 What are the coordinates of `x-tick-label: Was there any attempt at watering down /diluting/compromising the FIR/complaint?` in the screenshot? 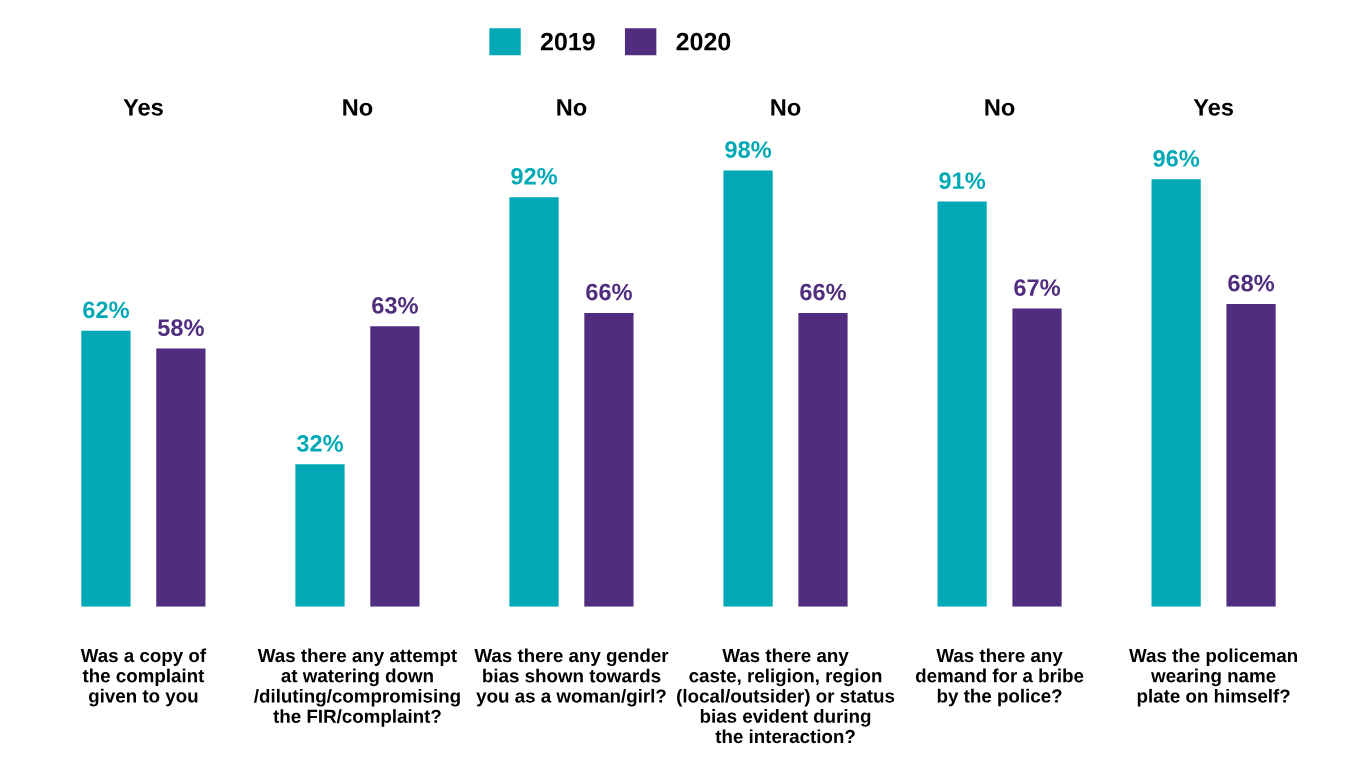 It's located at (356, 687).